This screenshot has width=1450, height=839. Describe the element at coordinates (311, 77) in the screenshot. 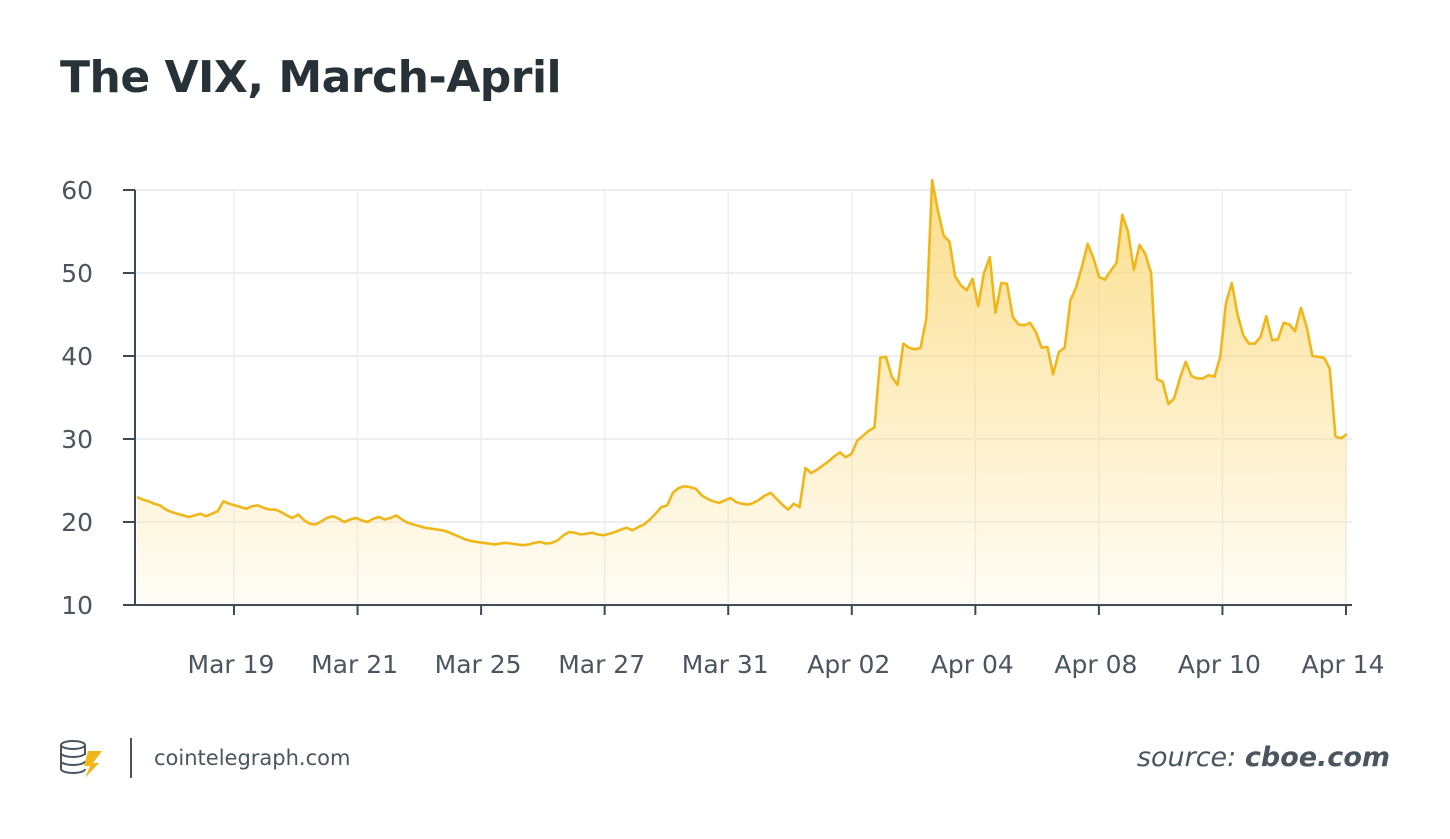

I see `chart-title: The VIX, March-April` at that location.